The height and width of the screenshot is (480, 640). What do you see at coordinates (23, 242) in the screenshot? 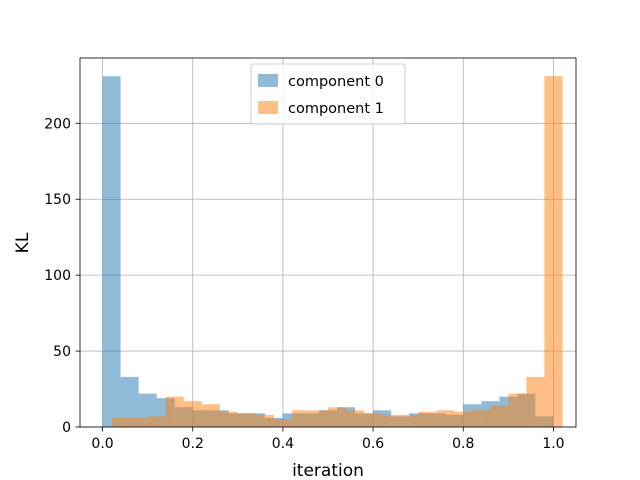
I see `y-axis-label: KL` at bounding box center [23, 242].